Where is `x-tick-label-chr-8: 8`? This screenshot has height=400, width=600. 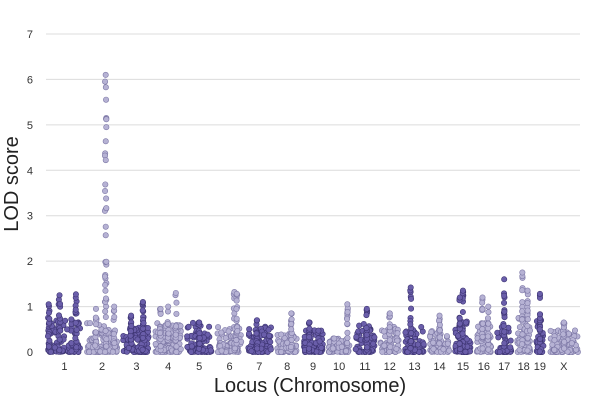
x-tick-label-chr-8: 8 is located at coordinates (287, 367).